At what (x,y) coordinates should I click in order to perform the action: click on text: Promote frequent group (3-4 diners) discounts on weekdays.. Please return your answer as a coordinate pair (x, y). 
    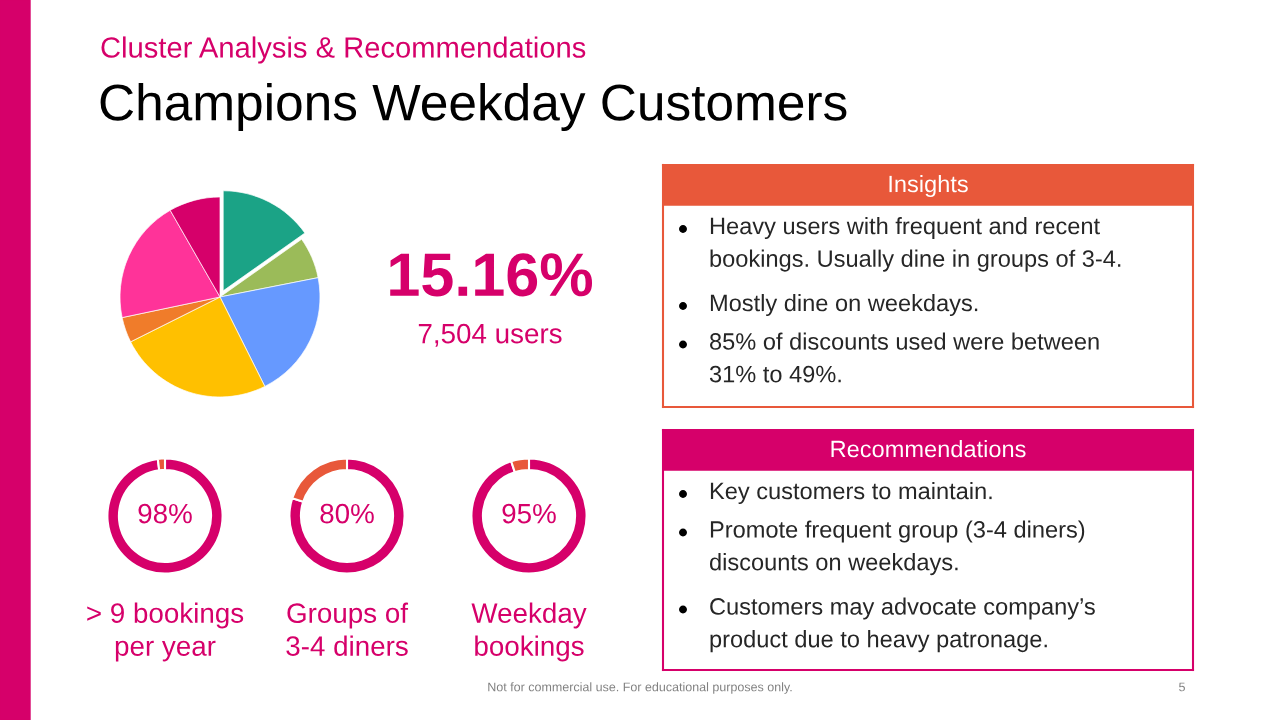
    Looking at the image, I should click on (897, 548).